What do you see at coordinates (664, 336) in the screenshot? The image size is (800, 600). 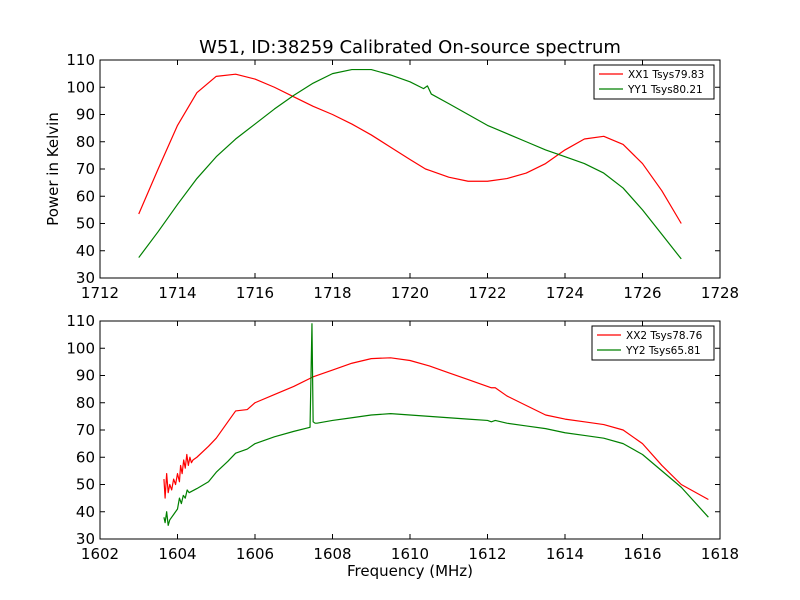 I see `legend-label: XX2 Tsys78.76` at bounding box center [664, 336].